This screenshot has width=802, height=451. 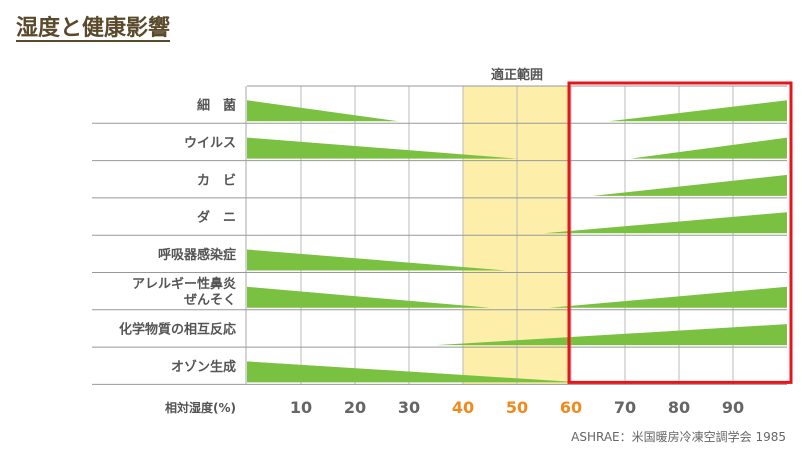 What do you see at coordinates (197, 255) in the screenshot?
I see `category-label-4: 呼吸器感染症` at bounding box center [197, 255].